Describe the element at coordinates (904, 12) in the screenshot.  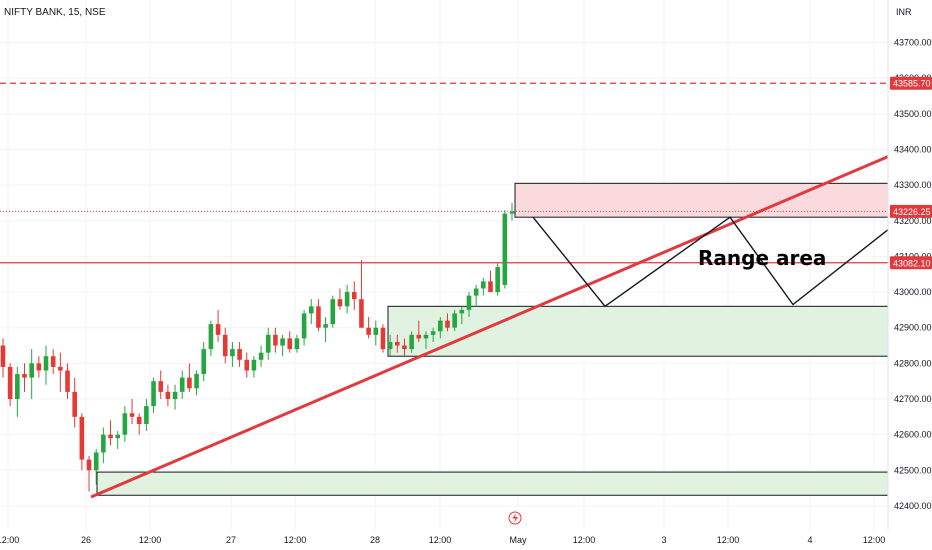
I see `currency-label: INR` at that location.